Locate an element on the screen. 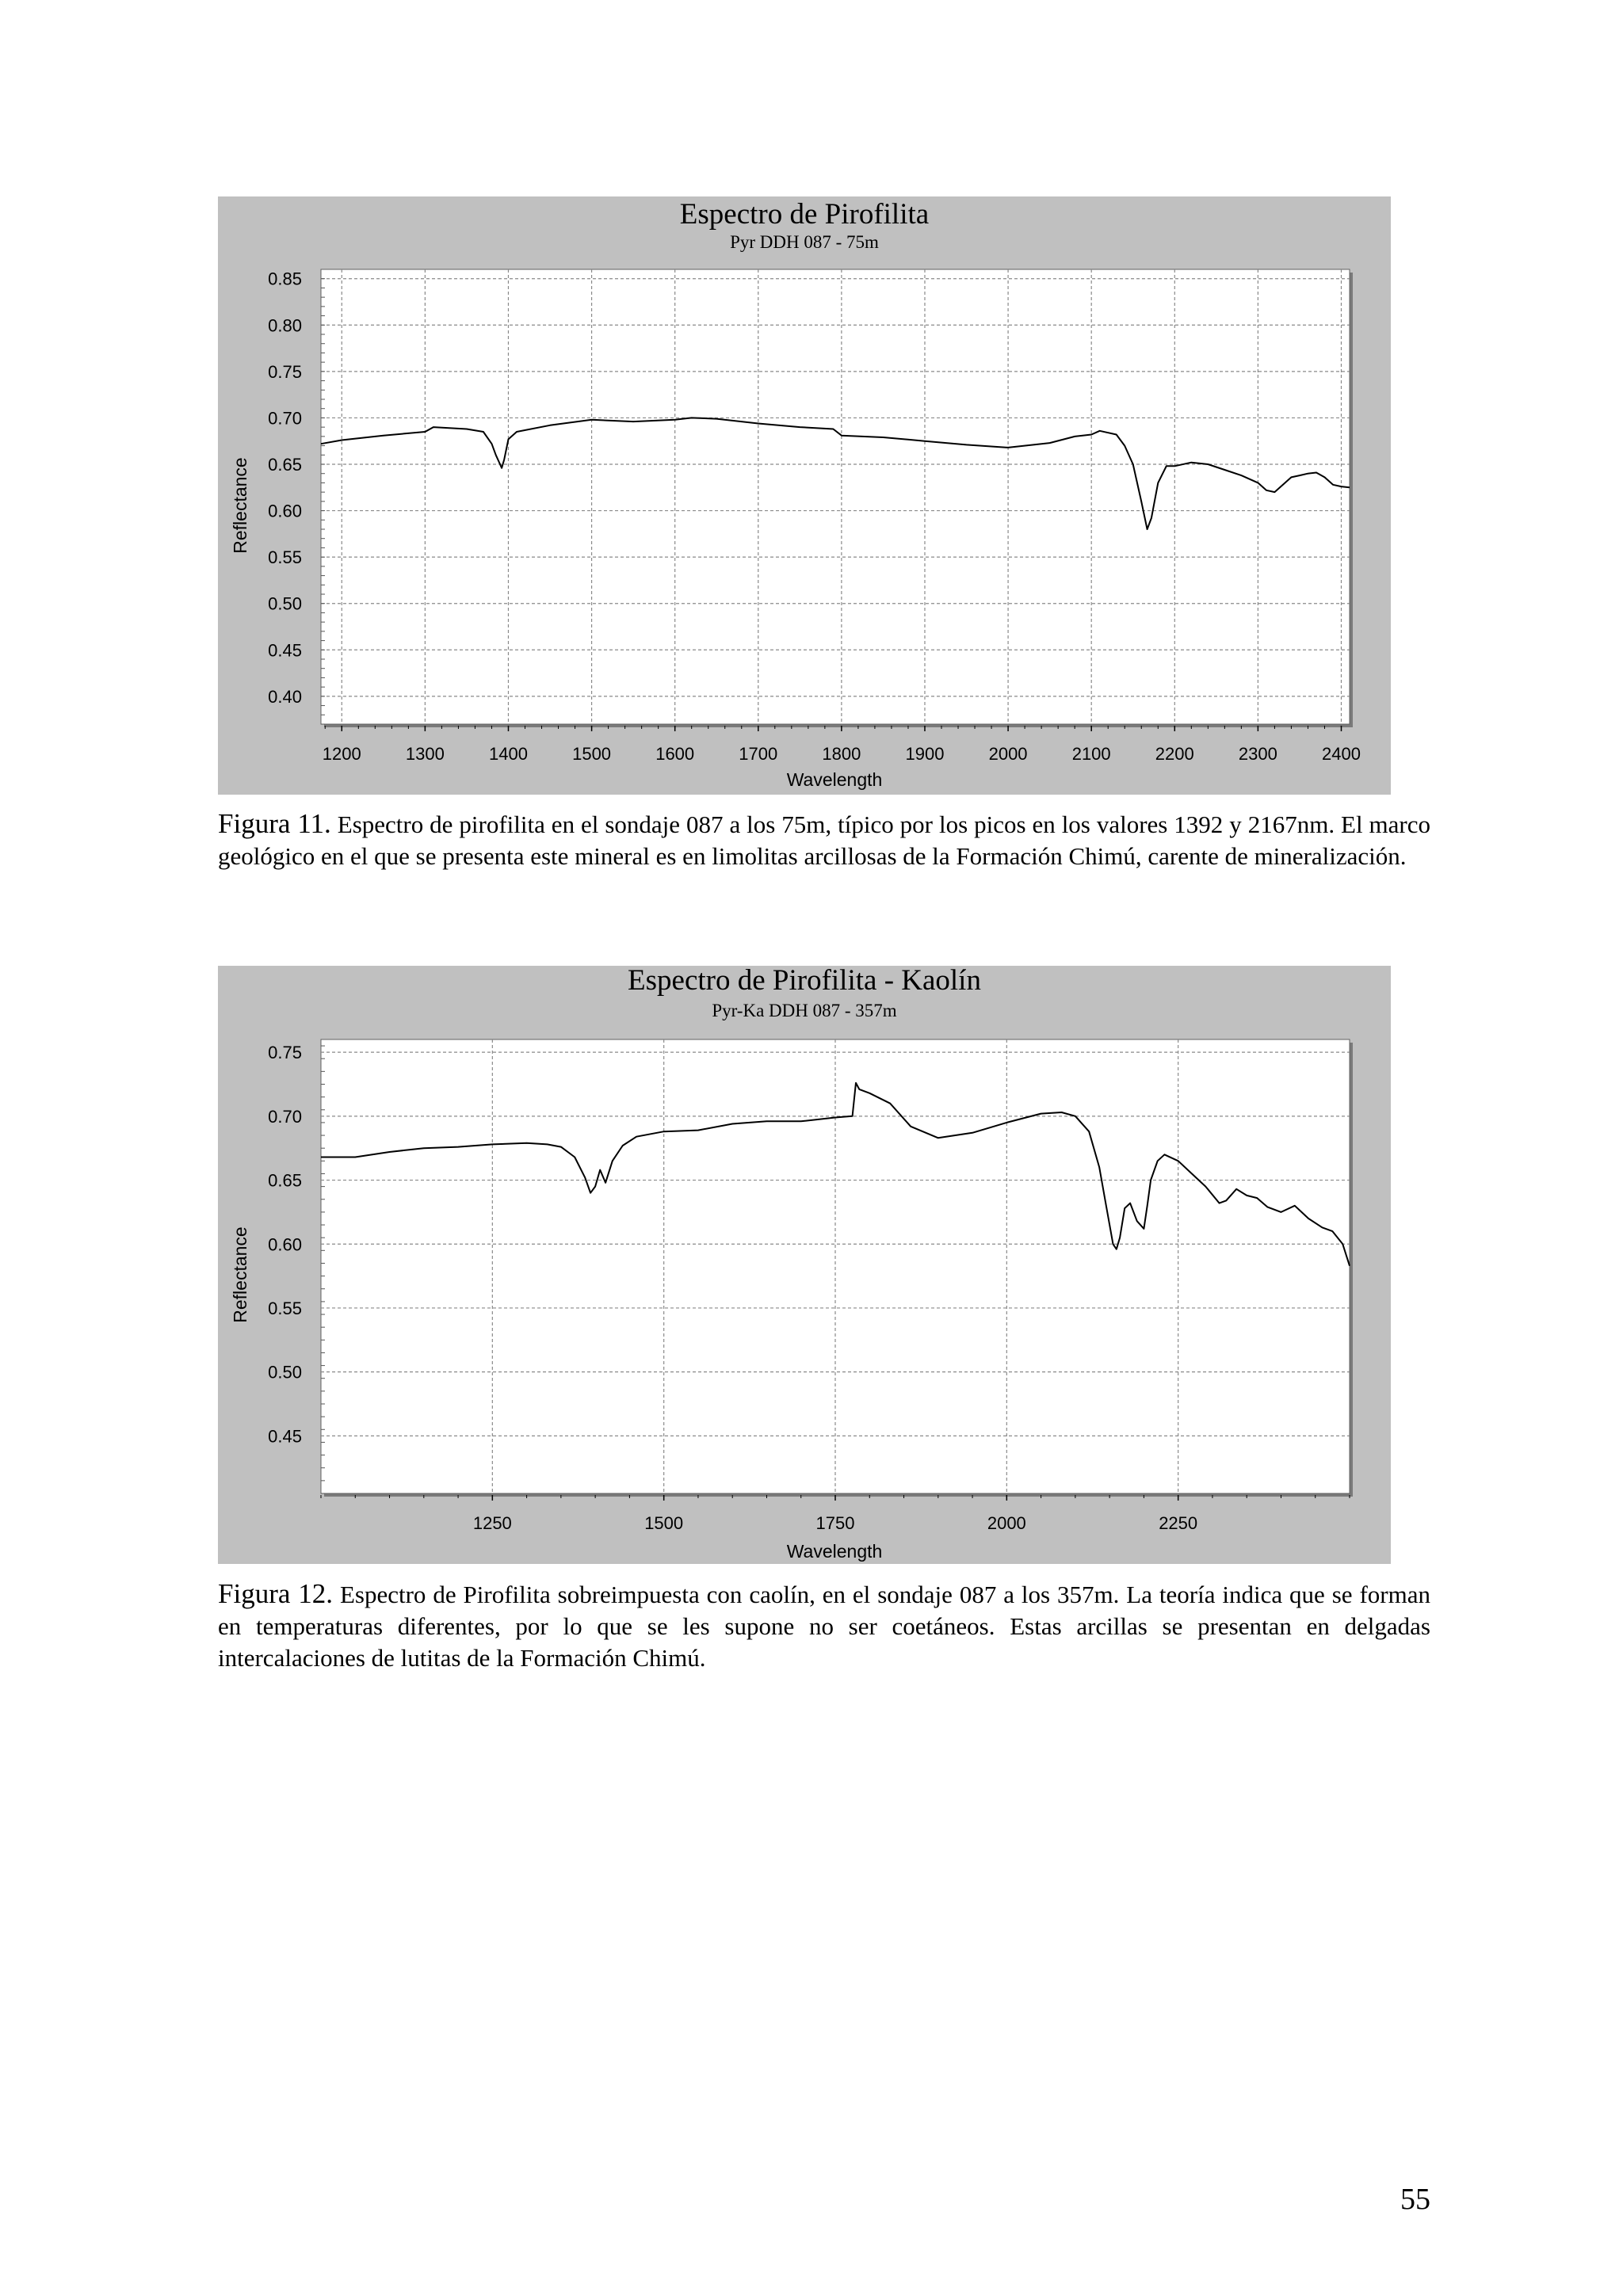  plot-area is located at coordinates (835, 497).